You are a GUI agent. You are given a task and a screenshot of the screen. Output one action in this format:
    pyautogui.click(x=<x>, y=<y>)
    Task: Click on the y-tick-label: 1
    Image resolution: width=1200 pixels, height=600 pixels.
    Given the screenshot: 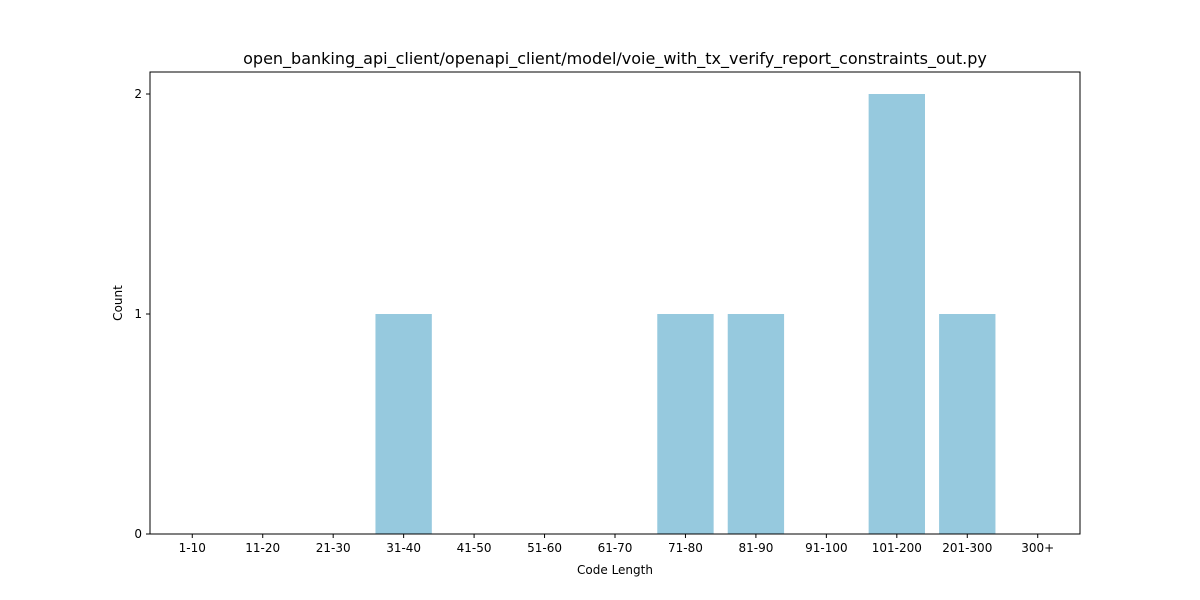 What is the action you would take?
    pyautogui.click(x=138, y=314)
    